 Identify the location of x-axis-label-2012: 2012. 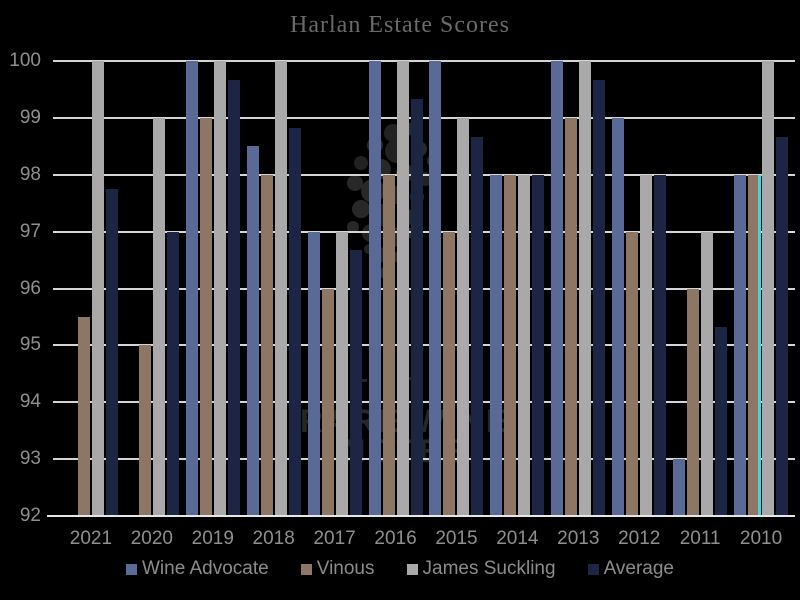
(639, 538).